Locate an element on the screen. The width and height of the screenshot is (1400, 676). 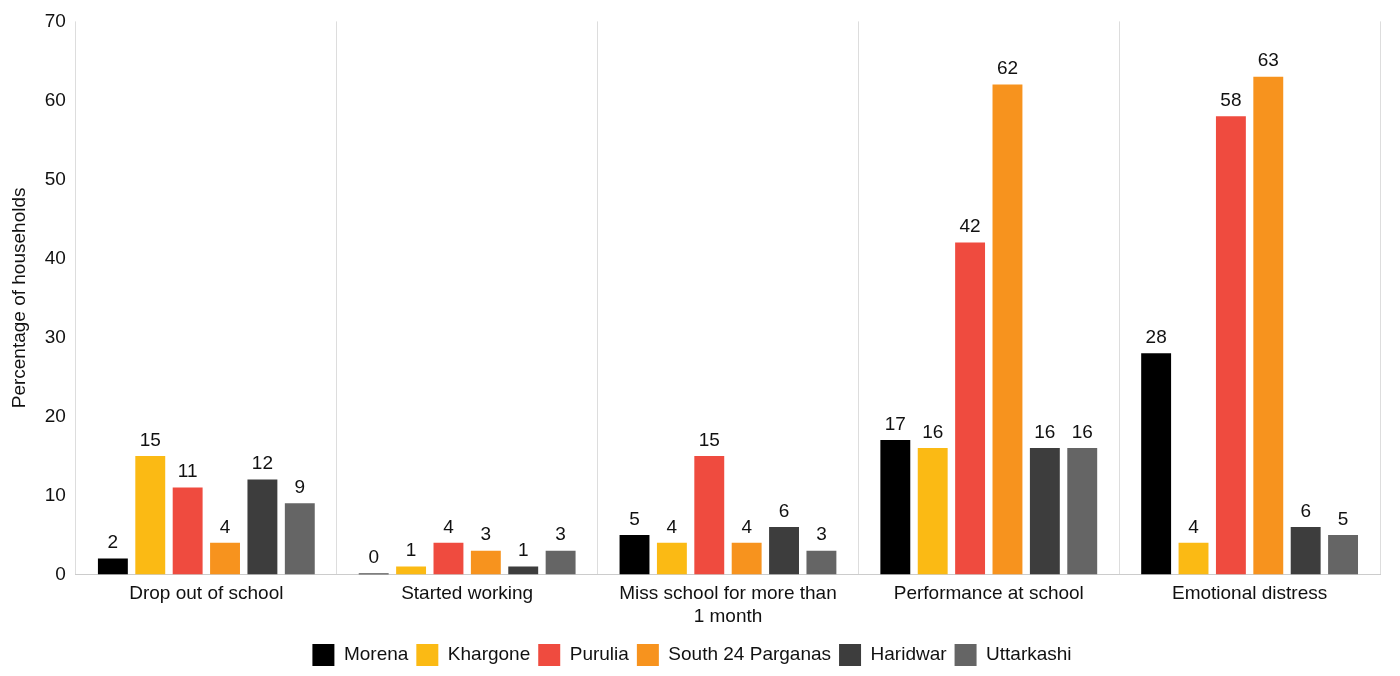
y-tick-label: 50 is located at coordinates (55, 178).